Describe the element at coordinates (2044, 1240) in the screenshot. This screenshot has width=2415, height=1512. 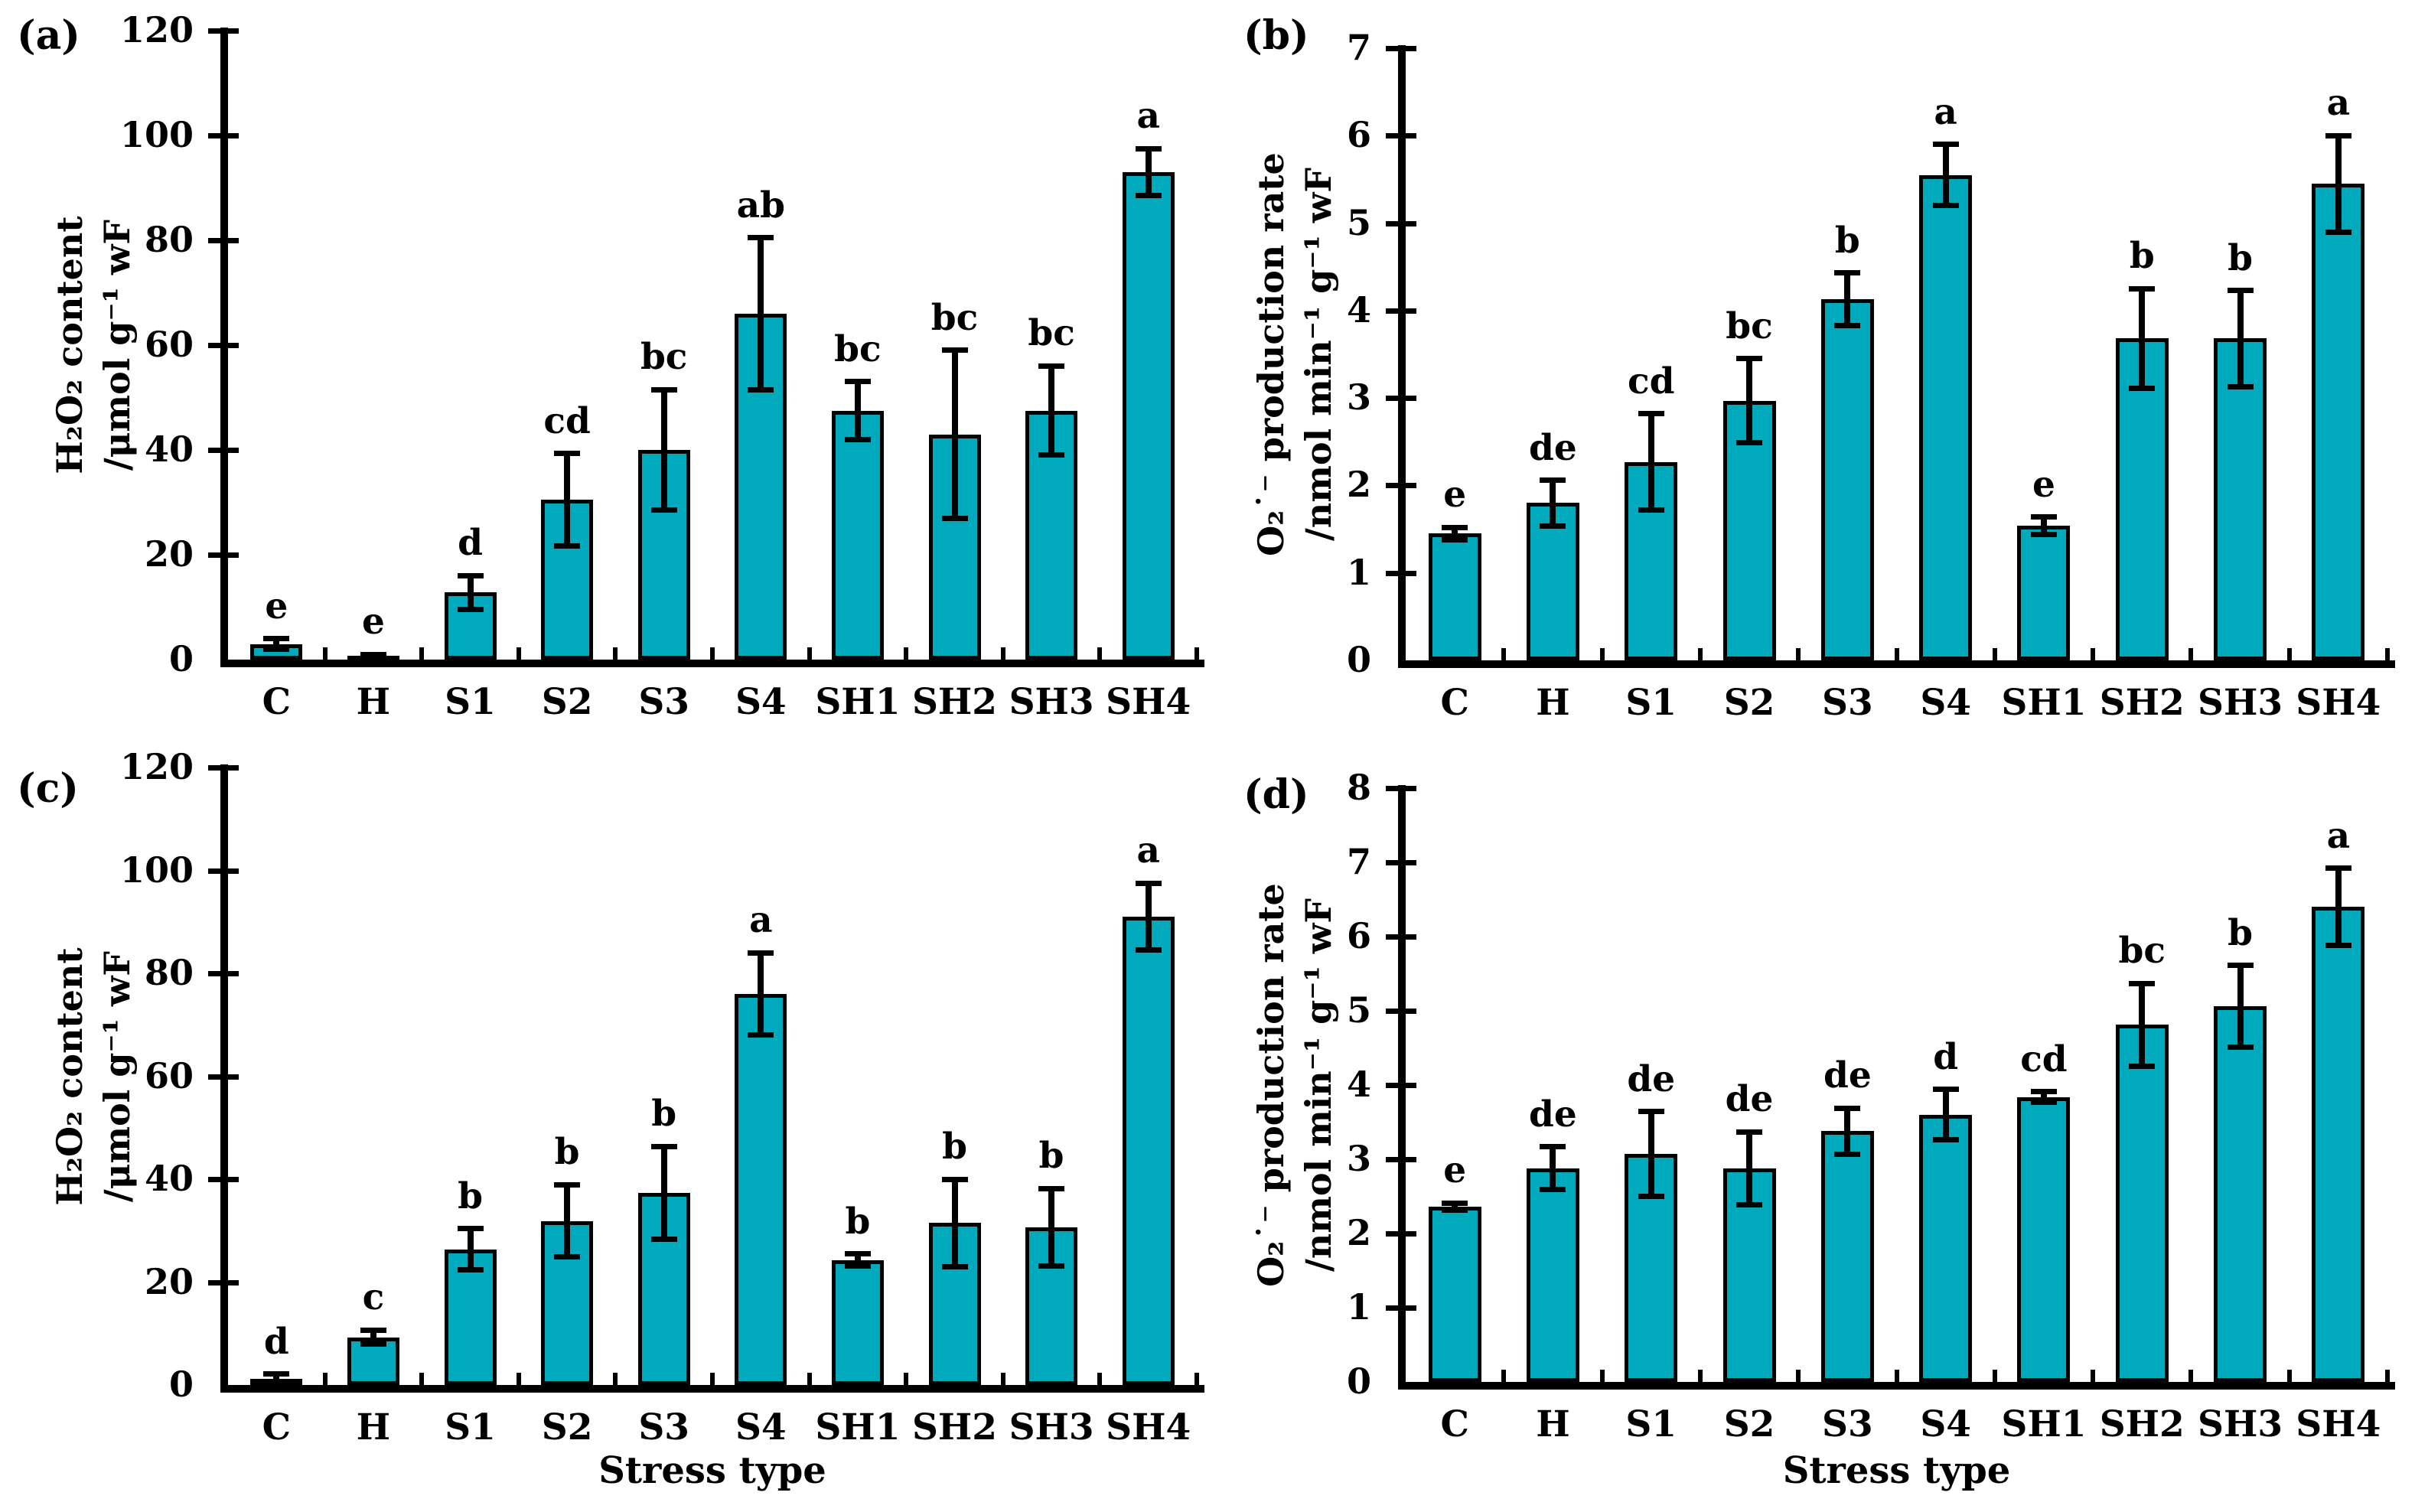
I see `bar-d-SH1` at that location.